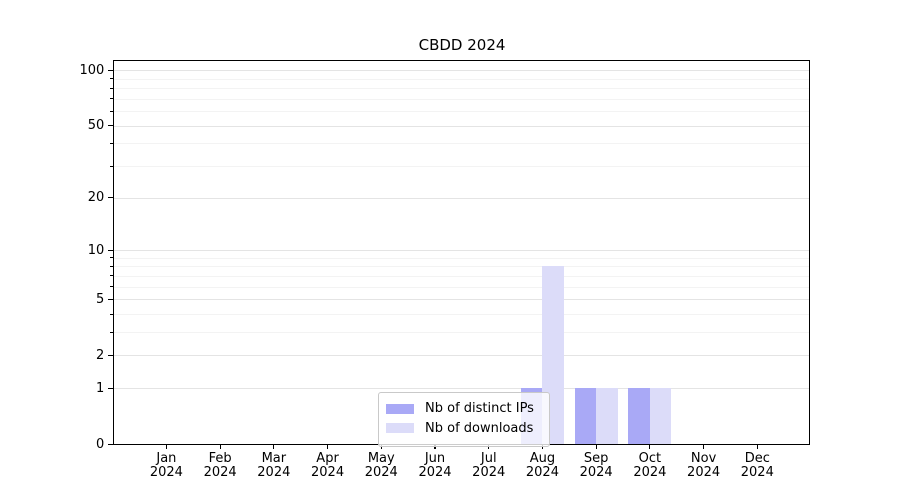 The width and height of the screenshot is (900, 500). Describe the element at coordinates (400, 428) in the screenshot. I see `legend-swatch-downloads-icon` at that location.